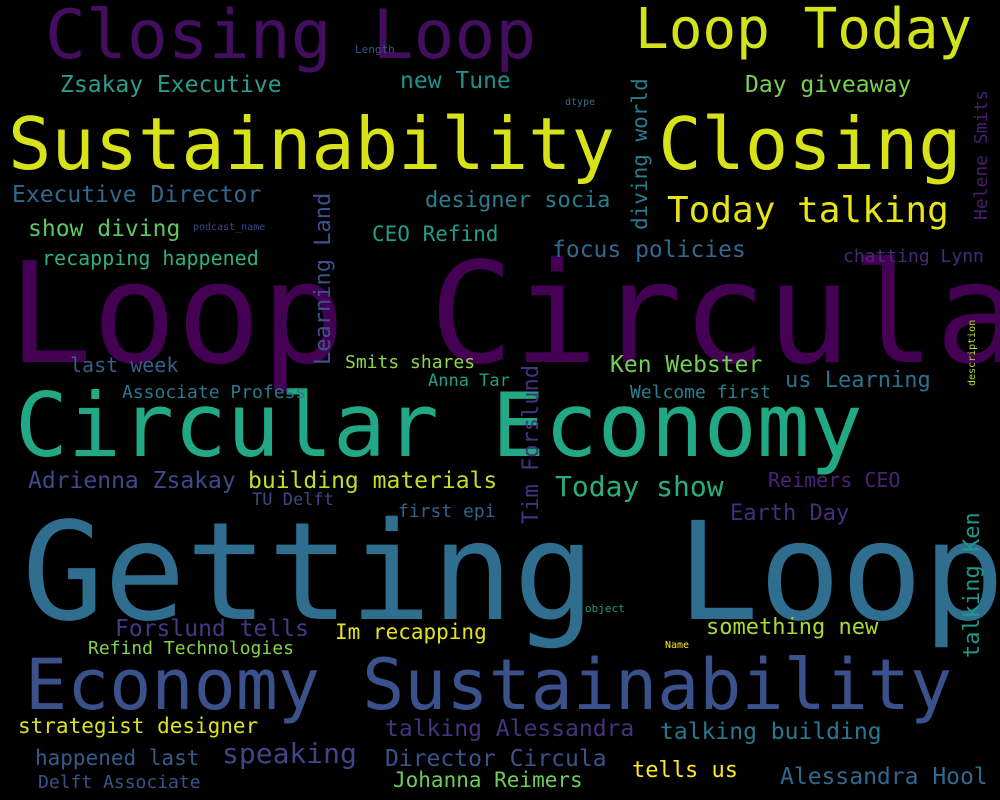 Image resolution: width=1000 pixels, height=800 pixels. What do you see at coordinates (828, 85) in the screenshot?
I see `cloud-word: Day giveaway` at bounding box center [828, 85].